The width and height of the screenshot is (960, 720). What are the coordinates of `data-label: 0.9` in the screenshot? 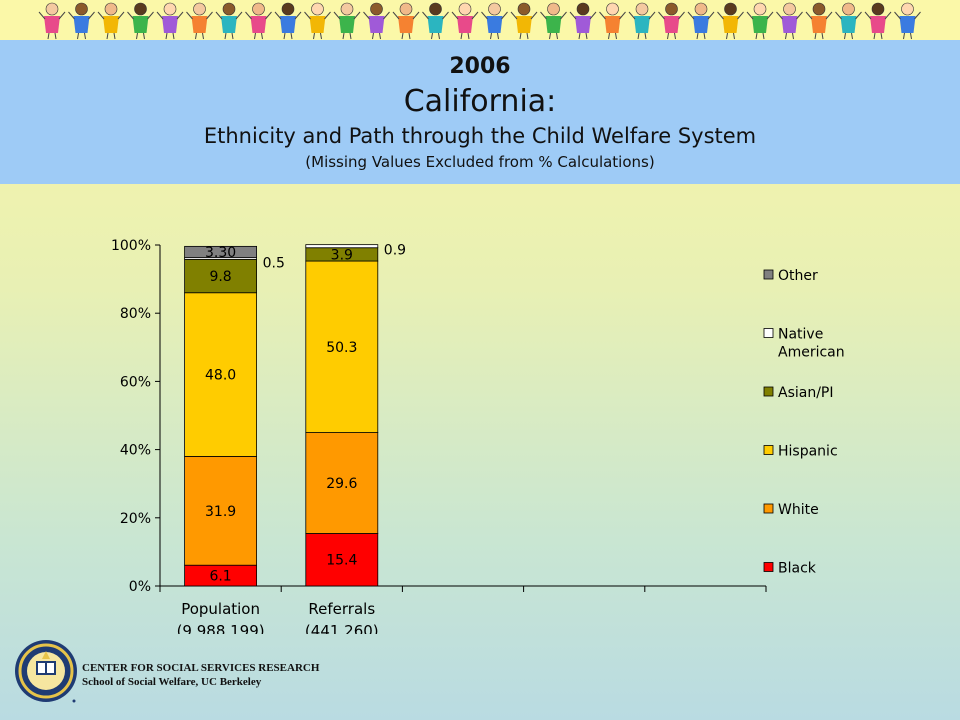 It's located at (395, 251).